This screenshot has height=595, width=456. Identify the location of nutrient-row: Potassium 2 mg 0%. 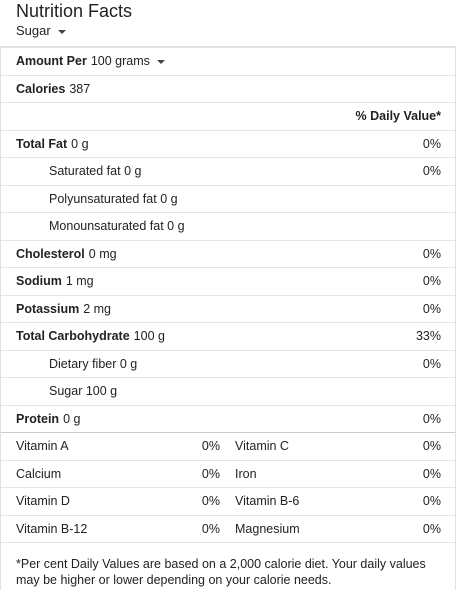
(228, 308).